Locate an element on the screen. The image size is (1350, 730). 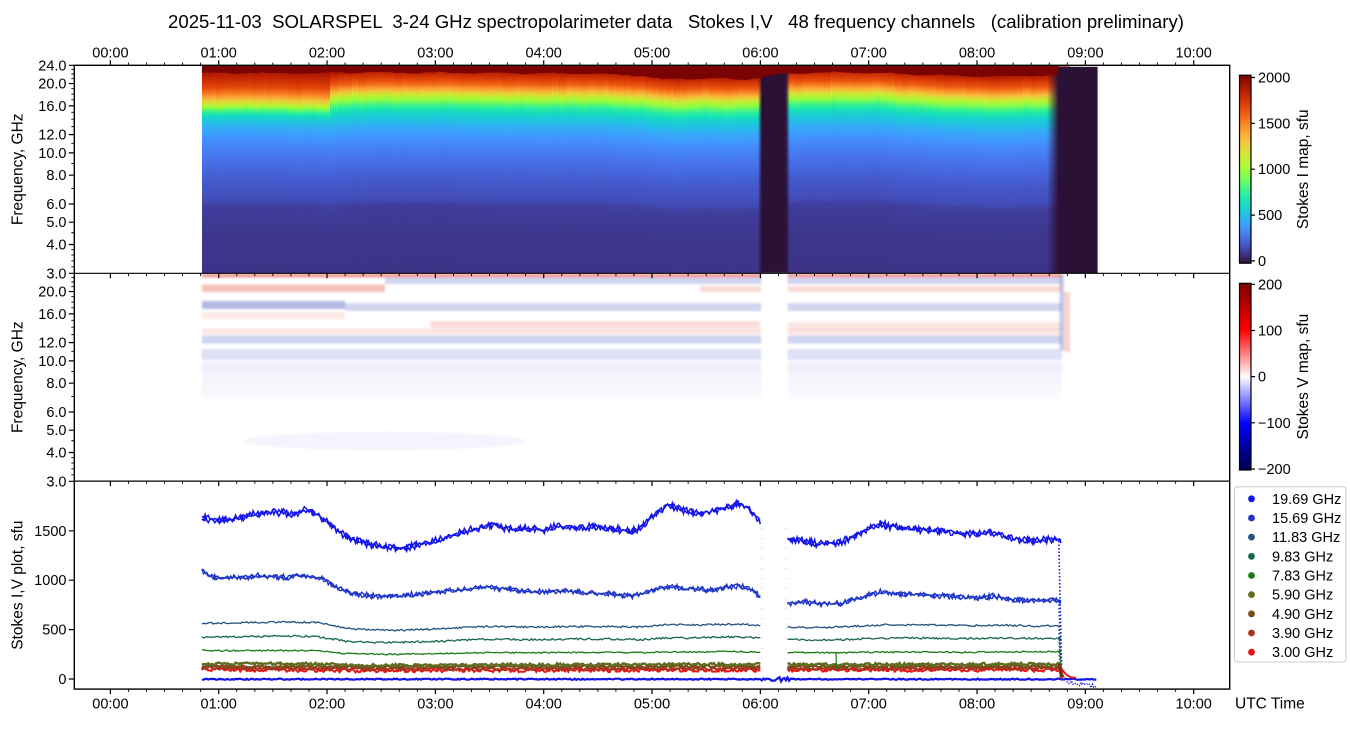
svg-text: 11.83 GHz is located at coordinates (1306, 538).